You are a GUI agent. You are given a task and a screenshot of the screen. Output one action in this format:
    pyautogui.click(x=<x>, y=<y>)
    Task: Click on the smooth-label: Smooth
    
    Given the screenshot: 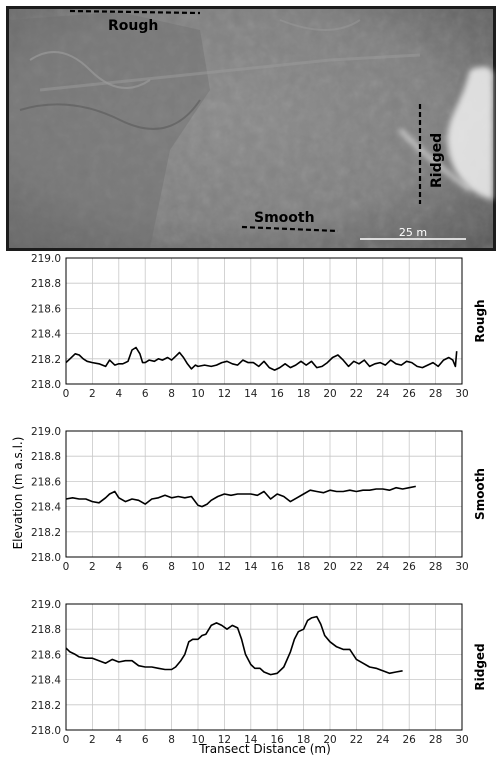 What is the action you would take?
    pyautogui.click(x=284, y=218)
    